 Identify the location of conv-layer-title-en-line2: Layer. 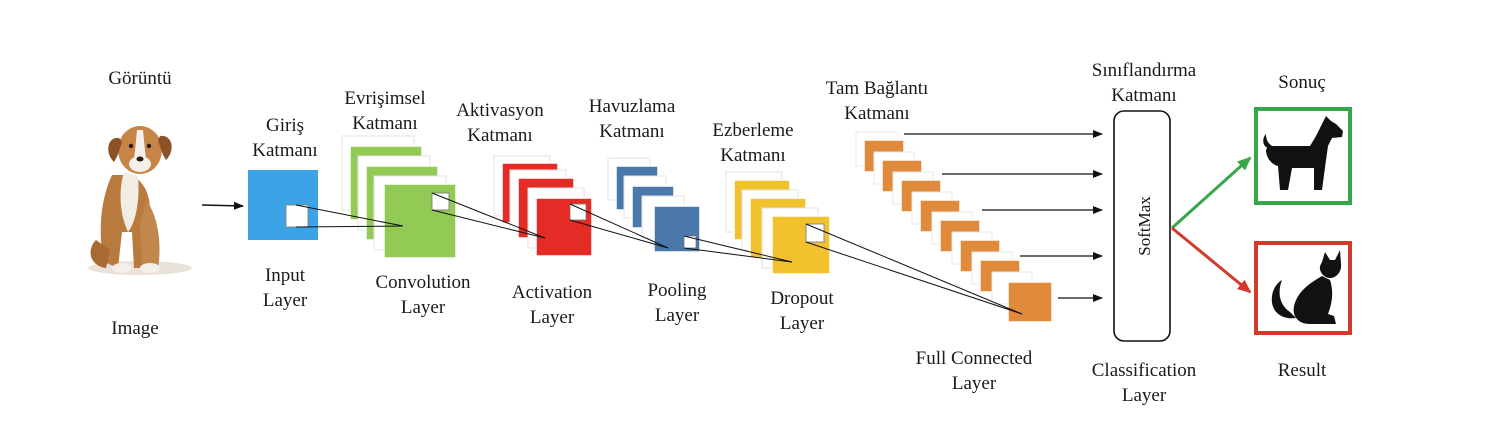
(423, 307).